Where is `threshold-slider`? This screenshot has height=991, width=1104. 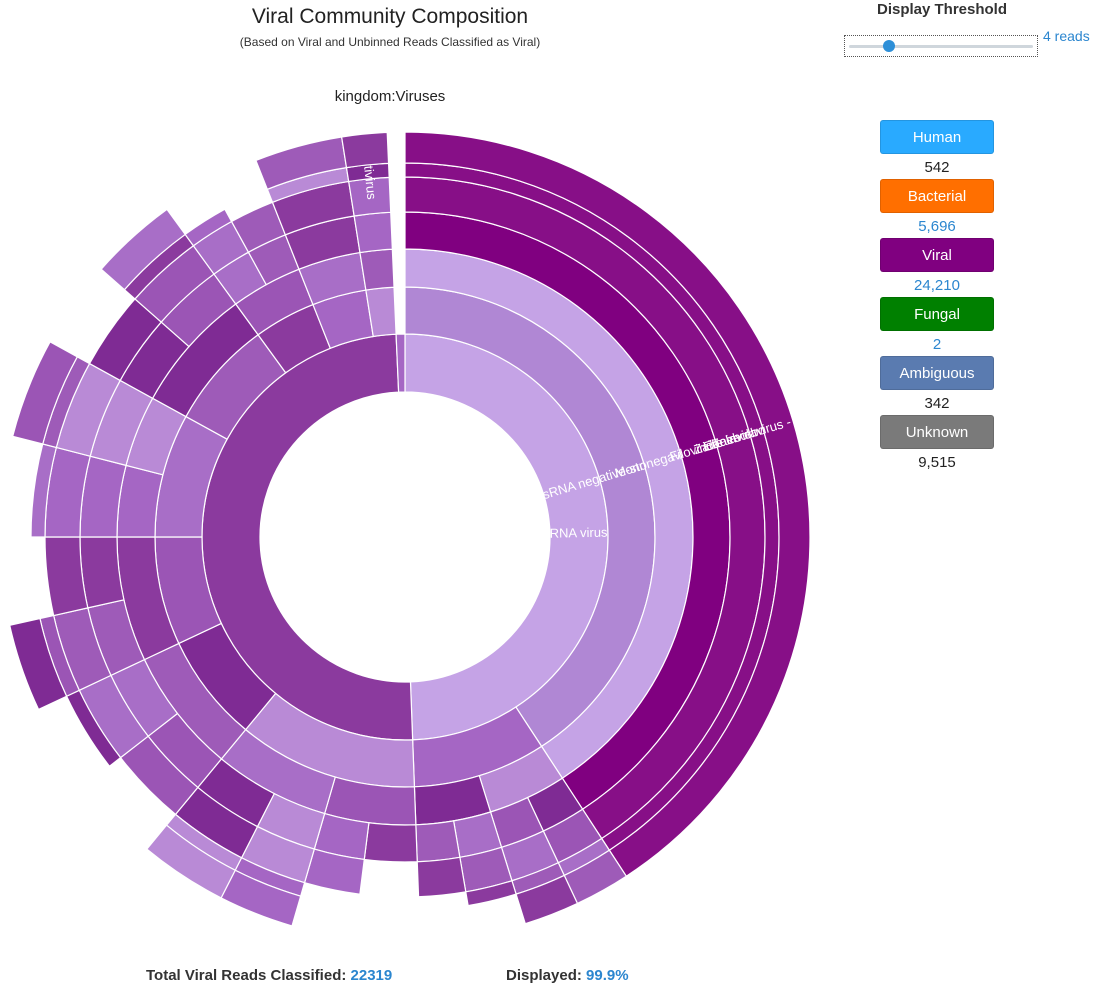
threshold-slider is located at coordinates (941, 46).